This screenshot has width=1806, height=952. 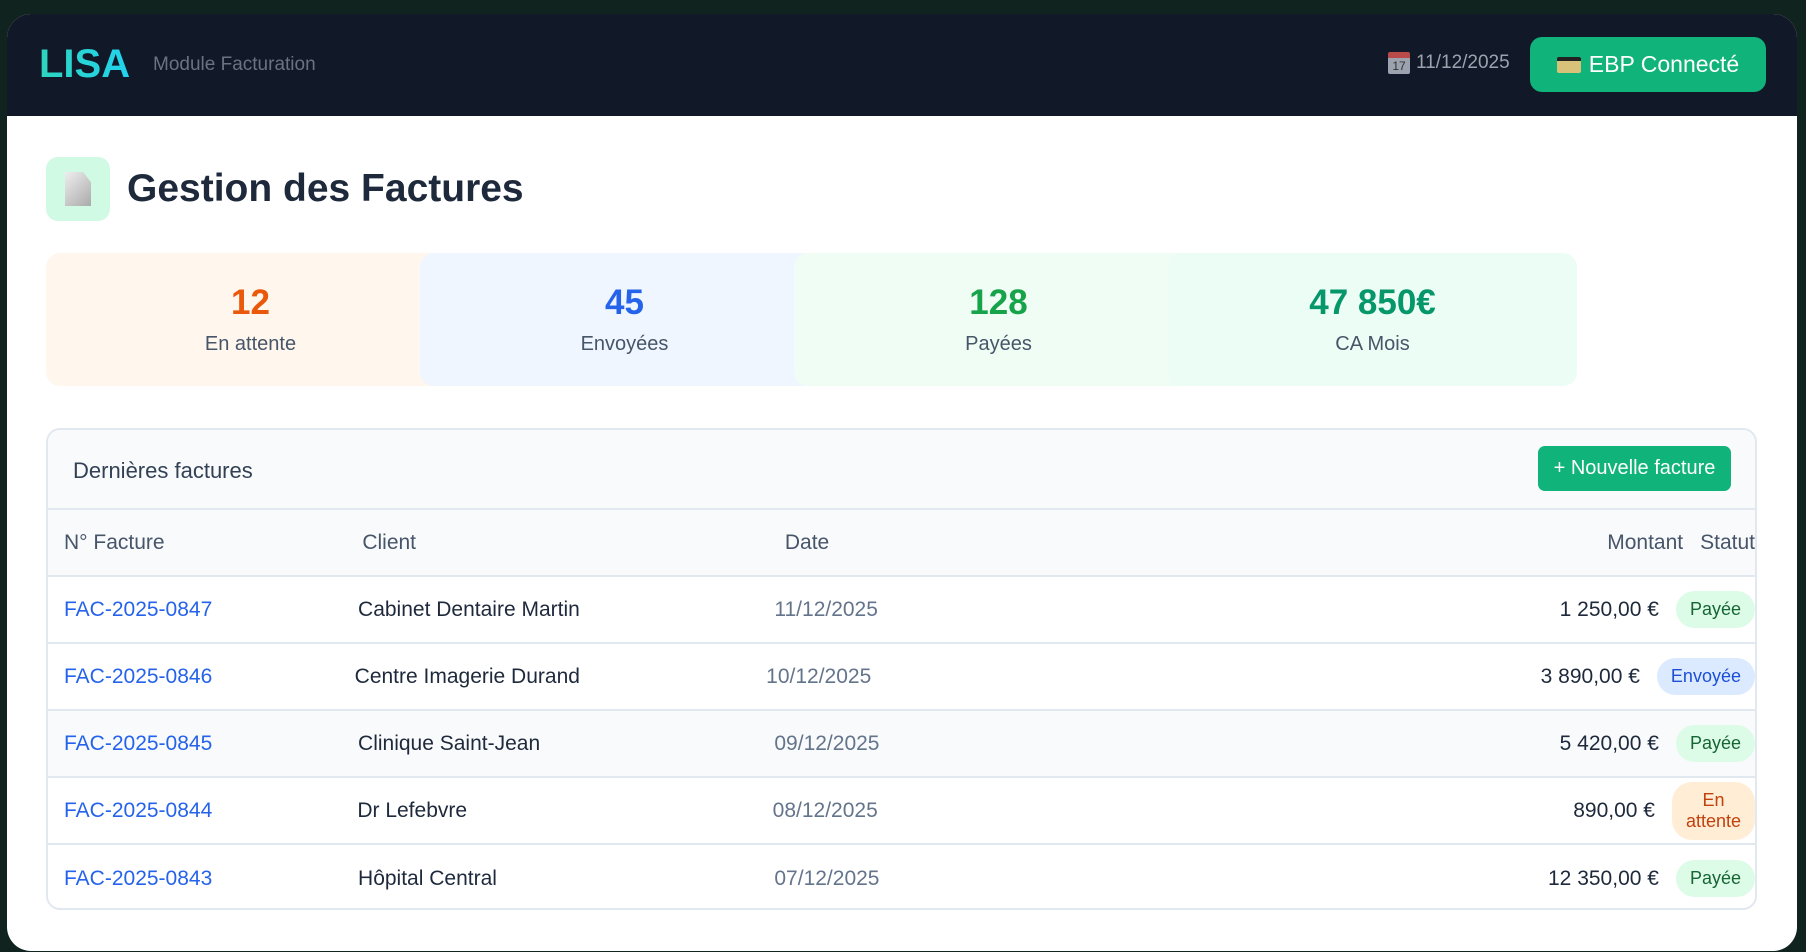 What do you see at coordinates (1372, 344) in the screenshot?
I see `stat-label: CA Mois` at bounding box center [1372, 344].